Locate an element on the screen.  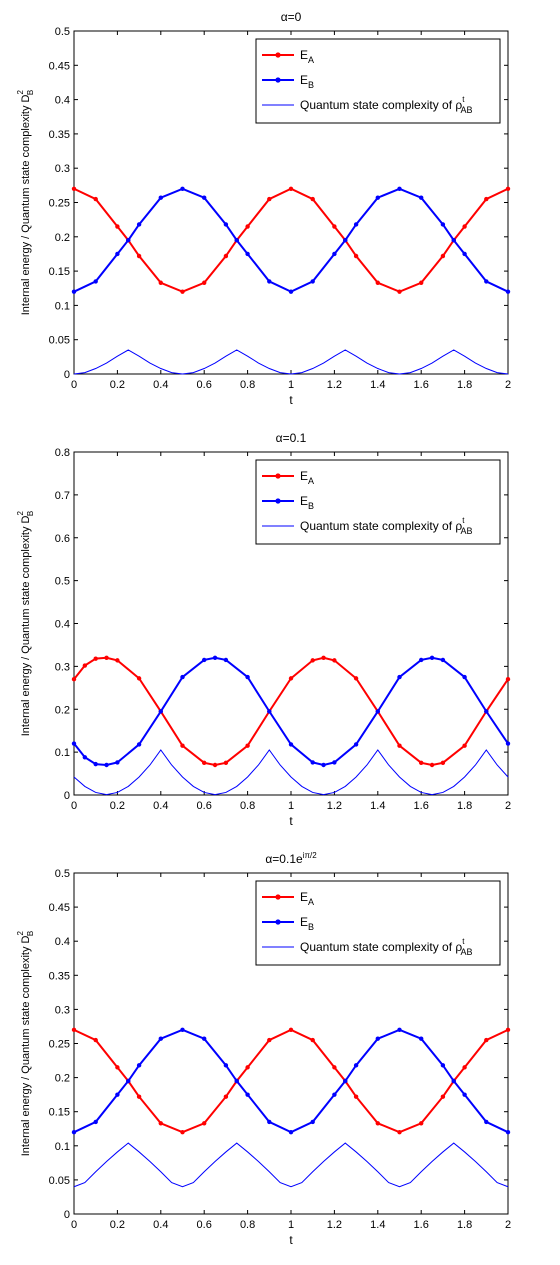
legend-label: EA is located at coordinates (307, 898).